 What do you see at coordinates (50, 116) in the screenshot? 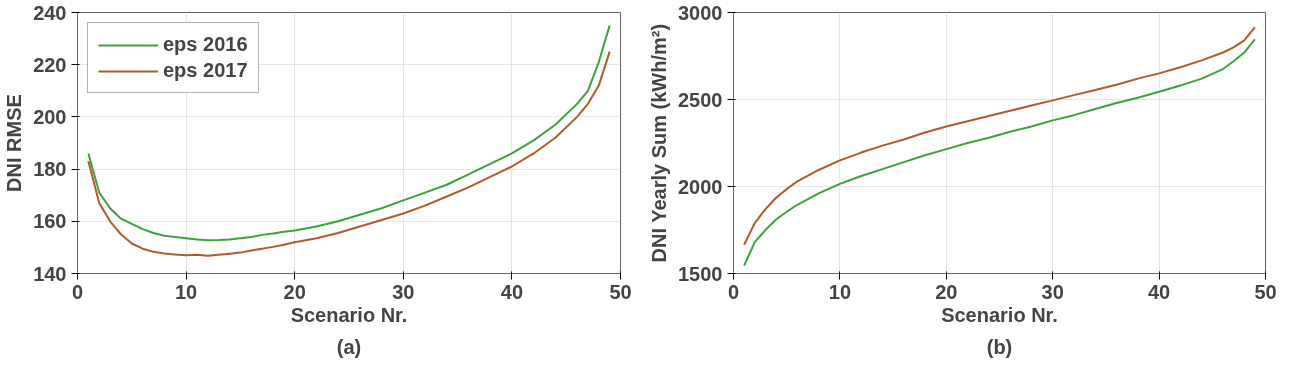
I see `y-tick-label: 200` at bounding box center [50, 116].